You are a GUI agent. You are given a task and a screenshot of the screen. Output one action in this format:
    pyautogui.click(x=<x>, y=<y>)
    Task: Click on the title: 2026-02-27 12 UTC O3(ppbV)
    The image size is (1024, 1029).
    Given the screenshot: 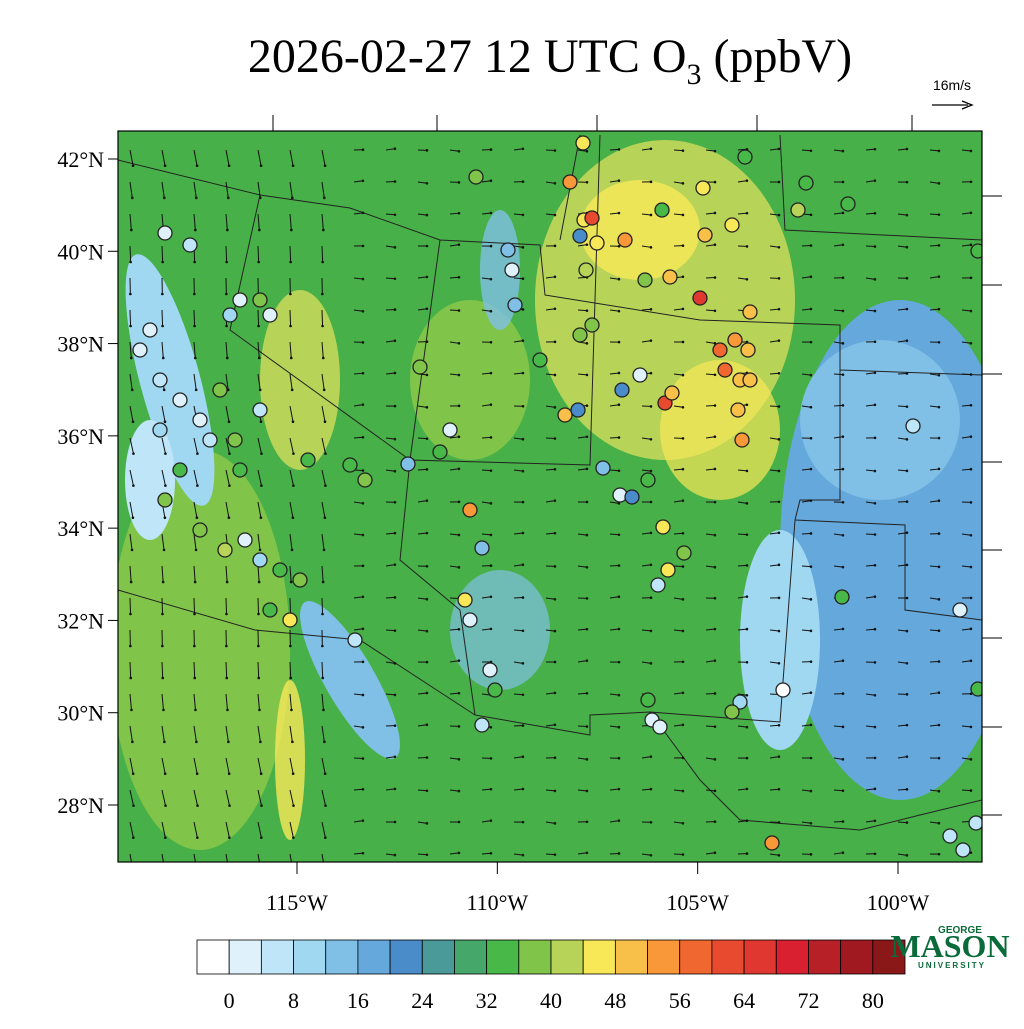 What is the action you would take?
    pyautogui.click(x=550, y=60)
    